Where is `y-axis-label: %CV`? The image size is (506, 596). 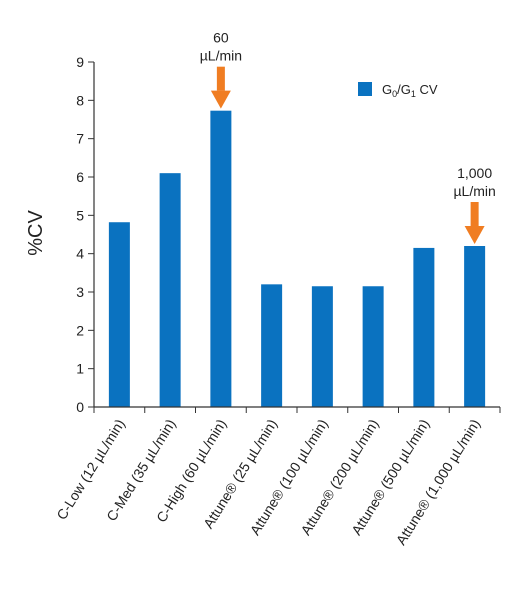
y-axis-label: %CV is located at coordinates (36, 233).